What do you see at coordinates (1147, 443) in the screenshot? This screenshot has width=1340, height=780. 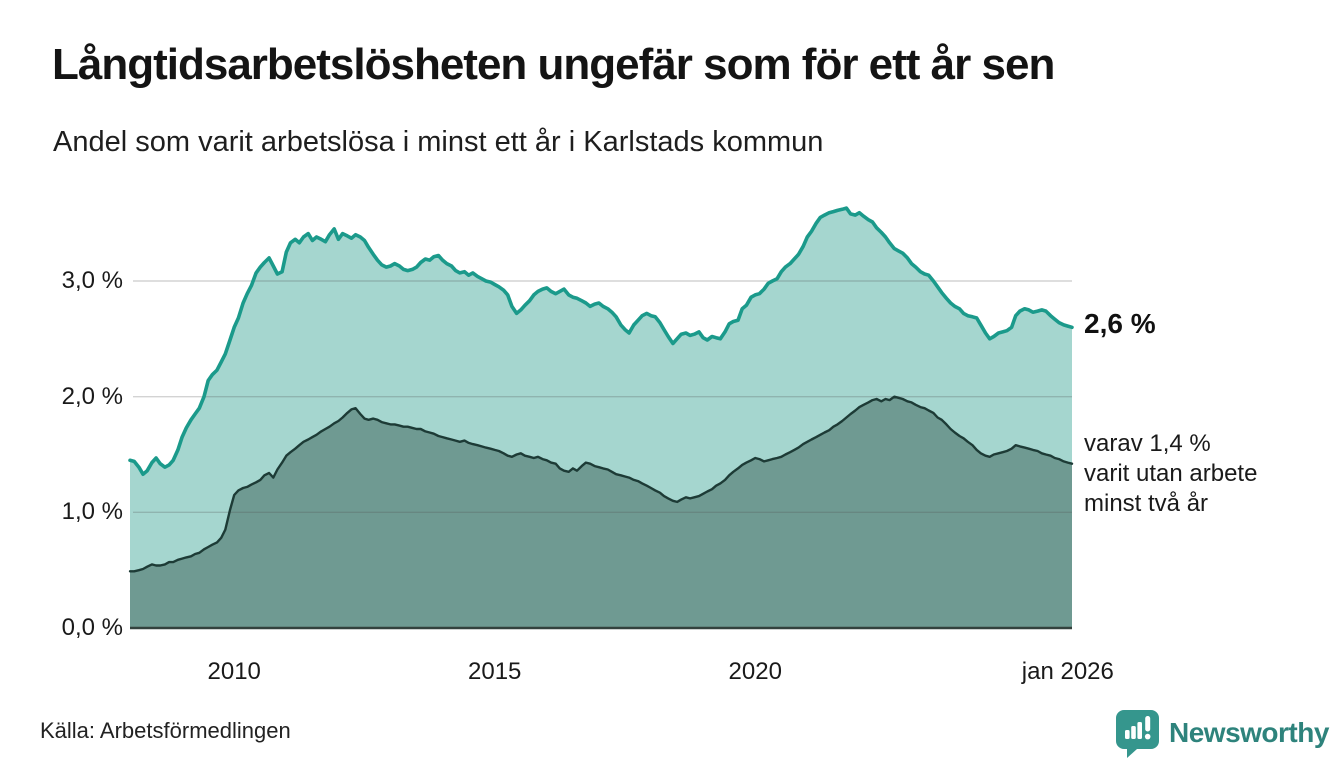 I see `breakdown-line-1: varav 1,4 %` at bounding box center [1147, 443].